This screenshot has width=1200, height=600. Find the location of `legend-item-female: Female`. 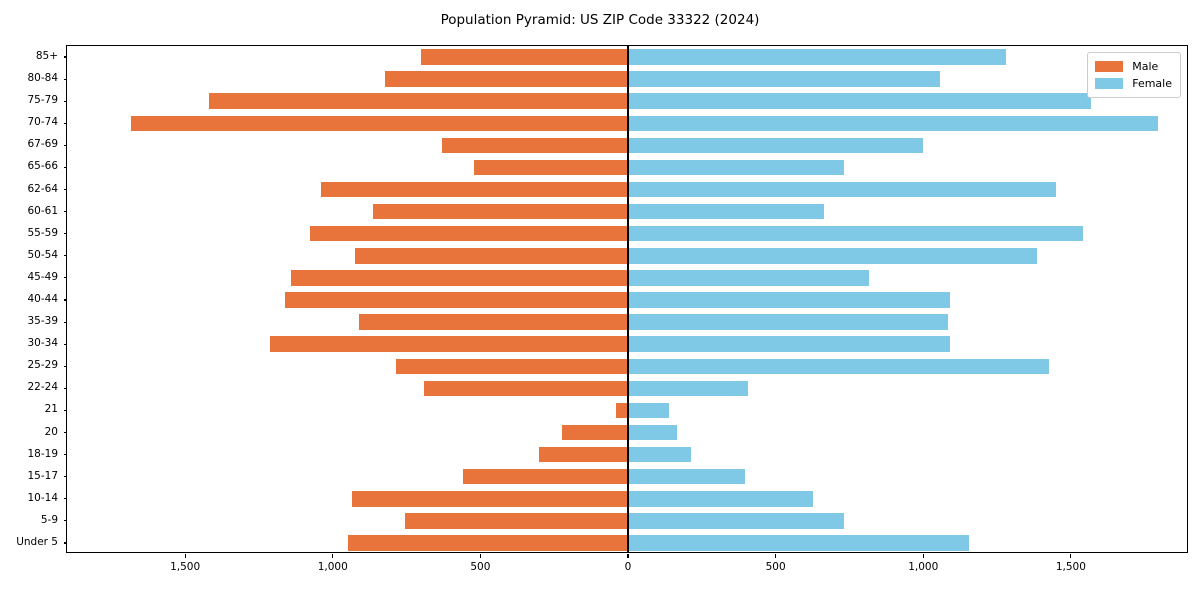

legend-item-female: Female is located at coordinates (1133, 83).